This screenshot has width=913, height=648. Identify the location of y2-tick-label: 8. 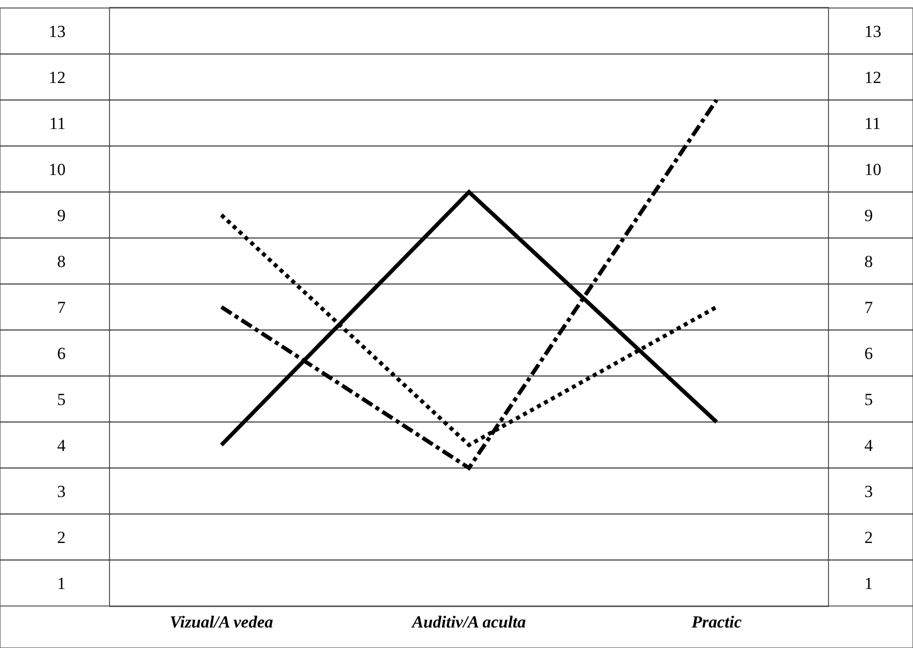
(868, 261).